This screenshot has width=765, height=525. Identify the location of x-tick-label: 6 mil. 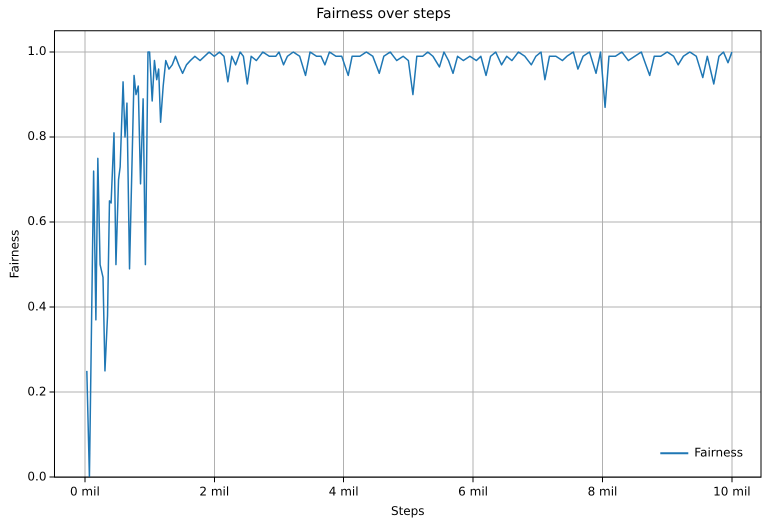
(473, 491).